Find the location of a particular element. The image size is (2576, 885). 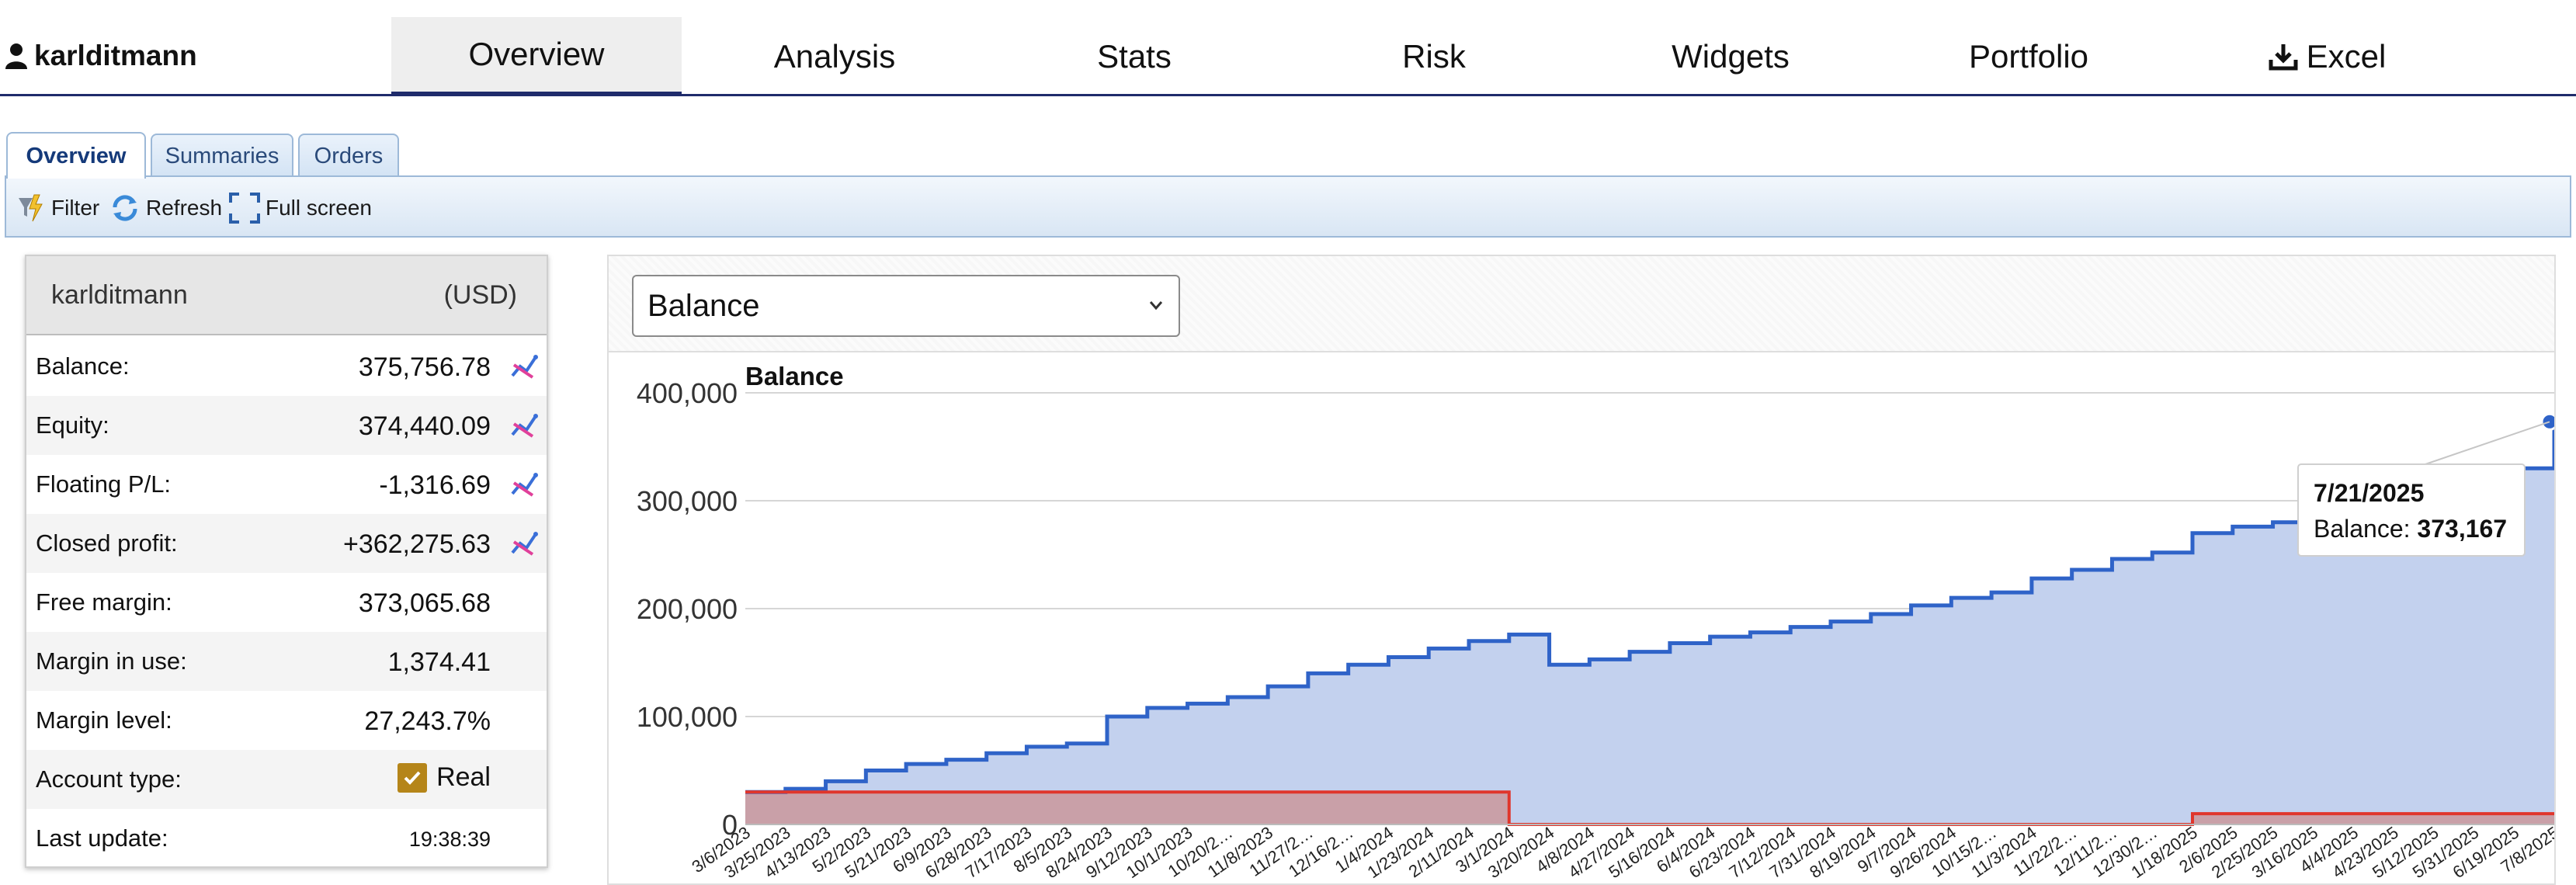

toolbar is located at coordinates (1288, 206).